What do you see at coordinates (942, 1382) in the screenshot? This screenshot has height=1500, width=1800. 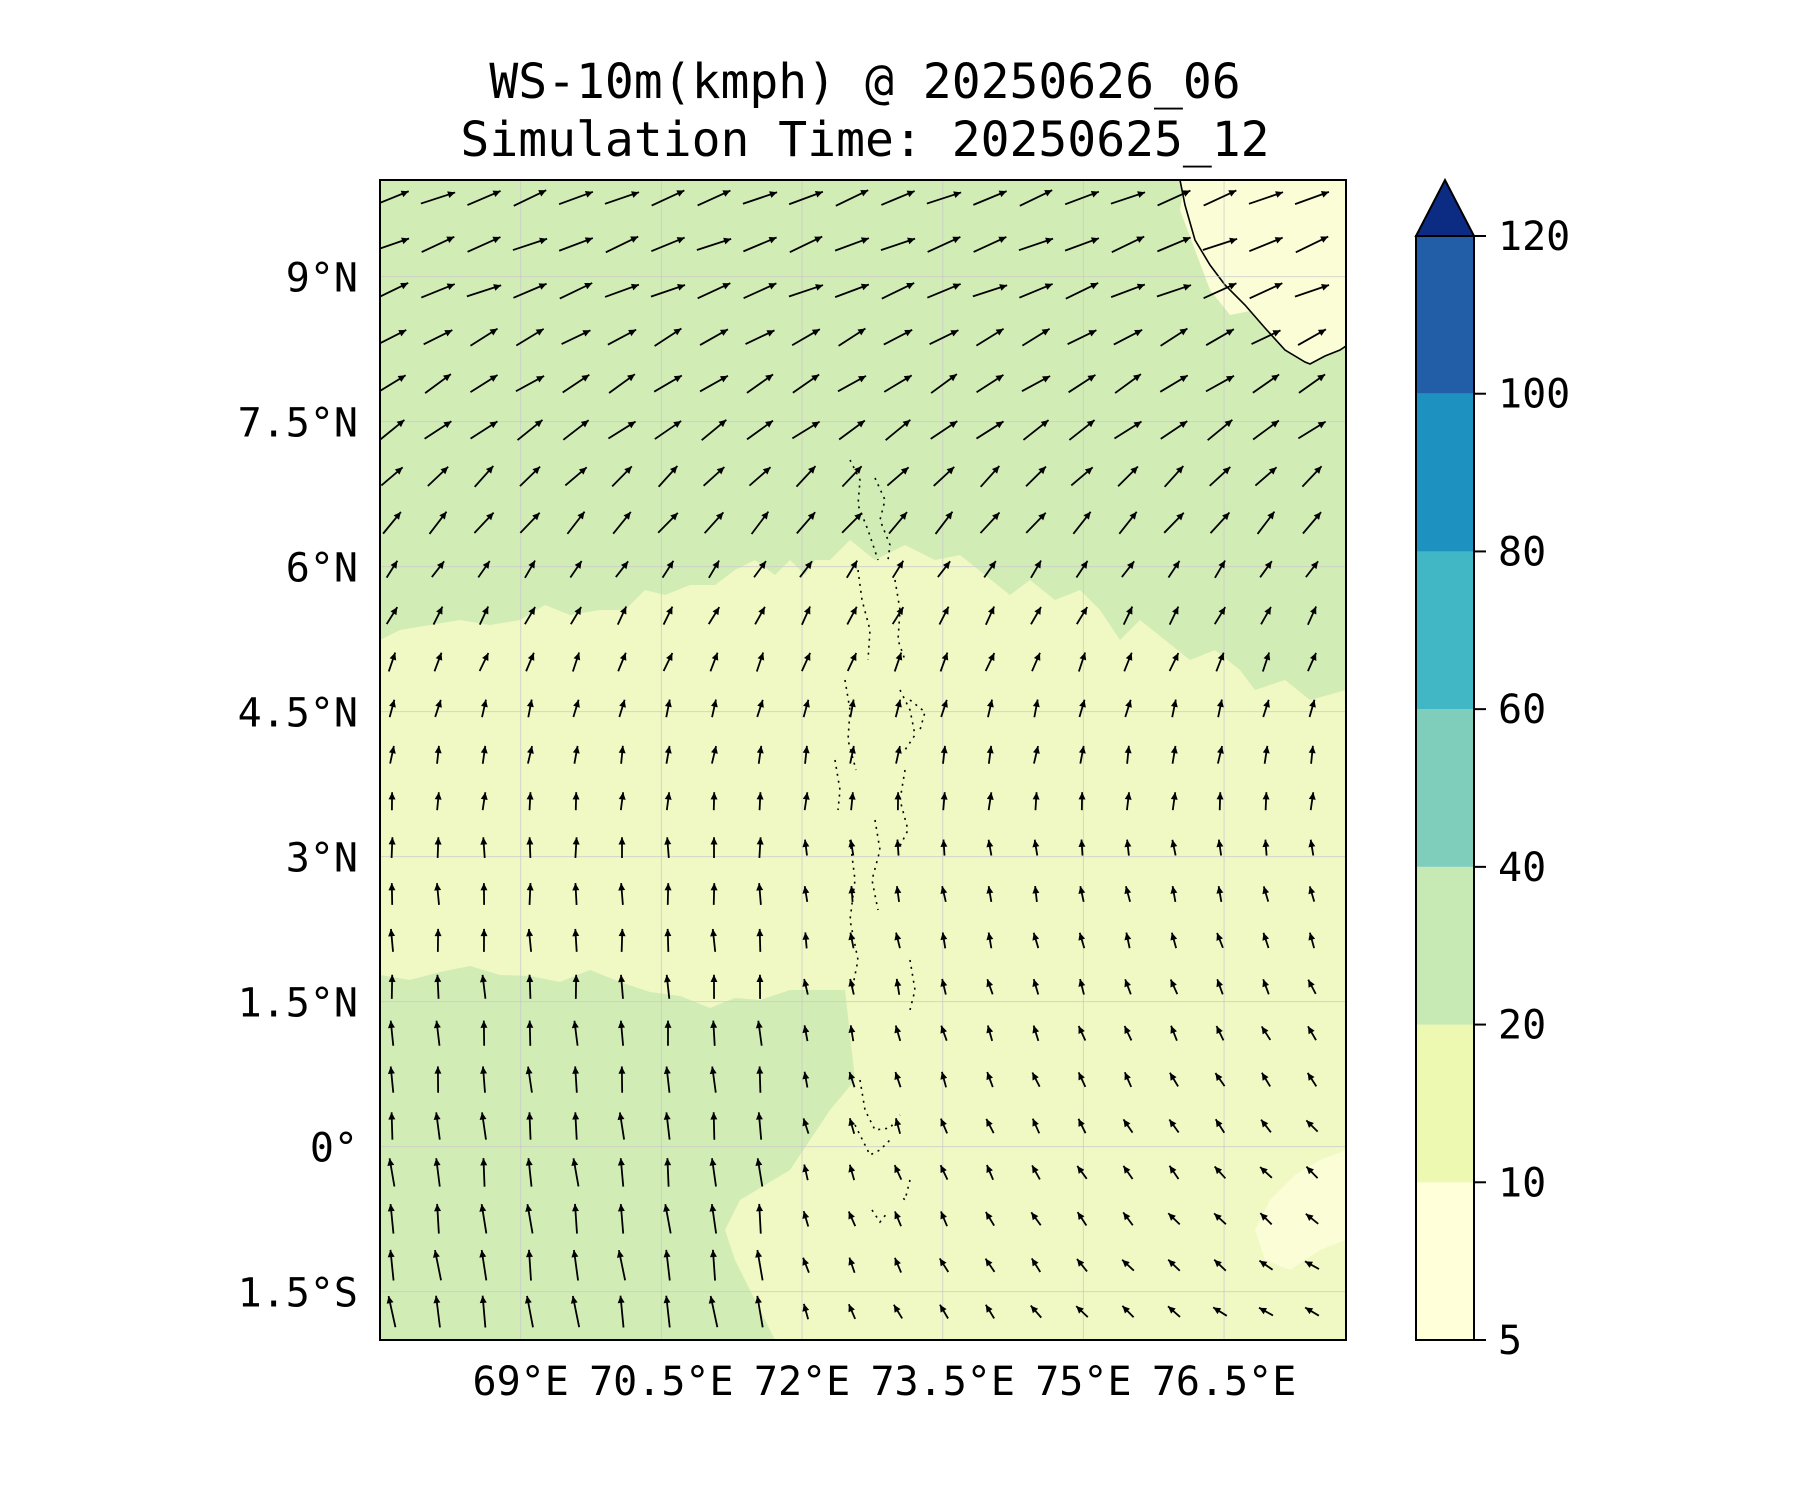 I see `lon-tick-label: 73.5°E` at bounding box center [942, 1382].